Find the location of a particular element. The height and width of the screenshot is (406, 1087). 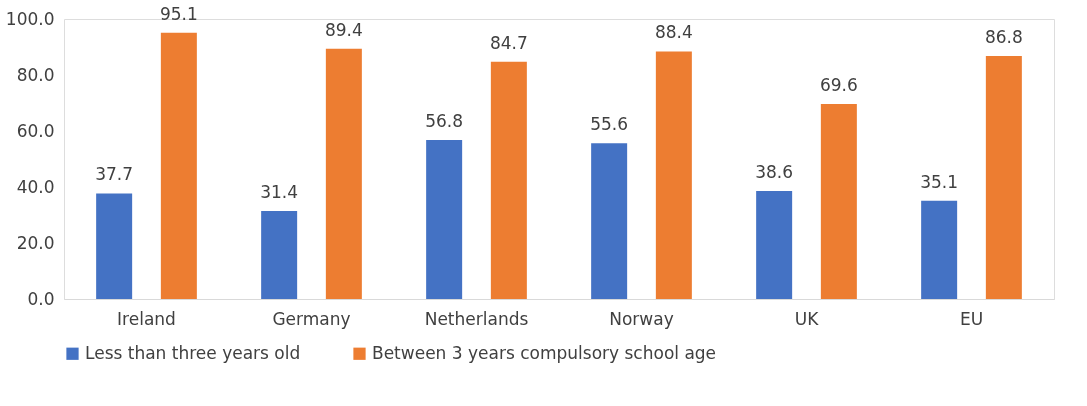

data-label: 56.8 is located at coordinates (444, 120).